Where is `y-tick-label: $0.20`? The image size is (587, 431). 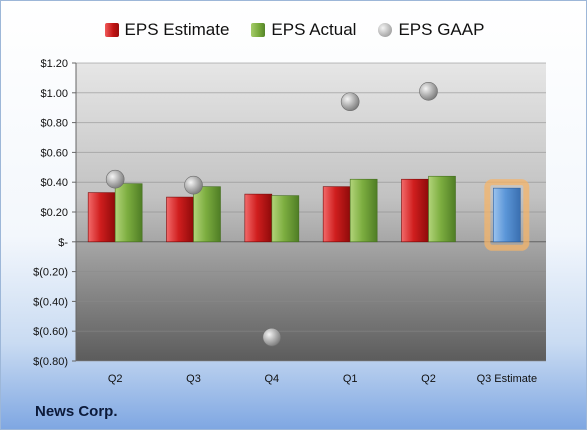 y-tick-label: $0.20 is located at coordinates (54, 213).